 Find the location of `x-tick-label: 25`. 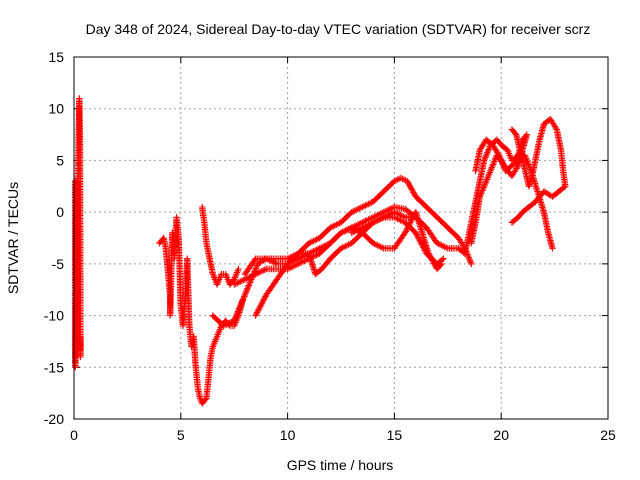

x-tick-label: 25 is located at coordinates (608, 435).